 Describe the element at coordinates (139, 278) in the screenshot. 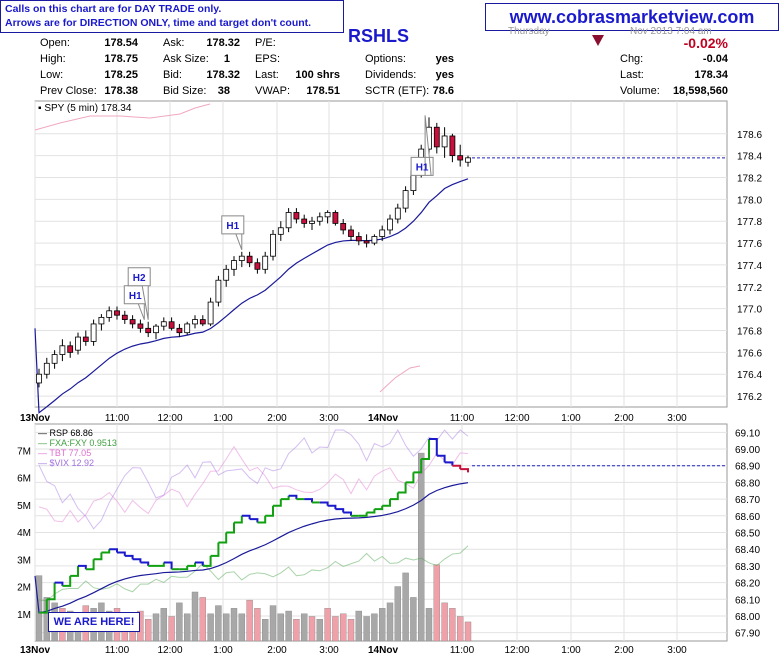

I see `annotation-label: H2` at that location.